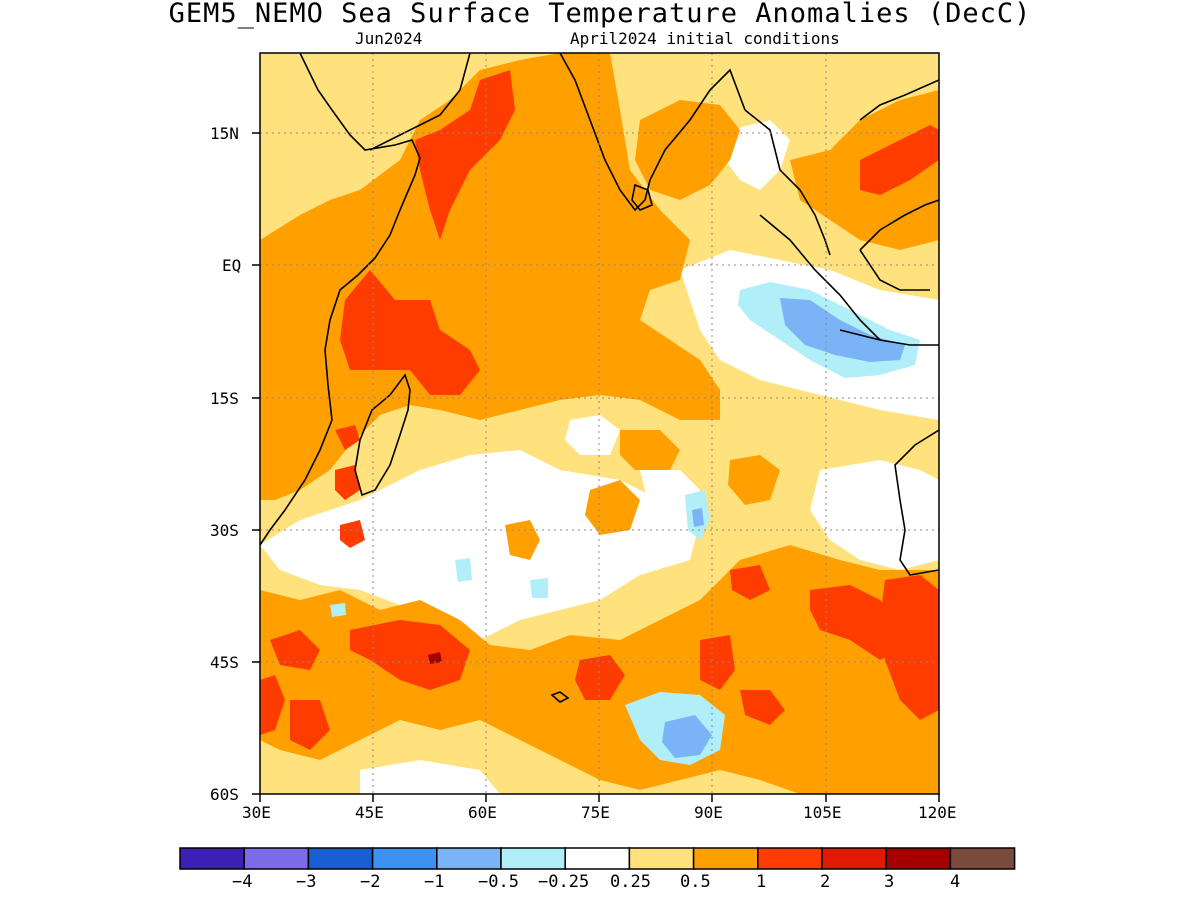 The width and height of the screenshot is (1200, 900). I want to click on field-white-small1, so click(592, 435).